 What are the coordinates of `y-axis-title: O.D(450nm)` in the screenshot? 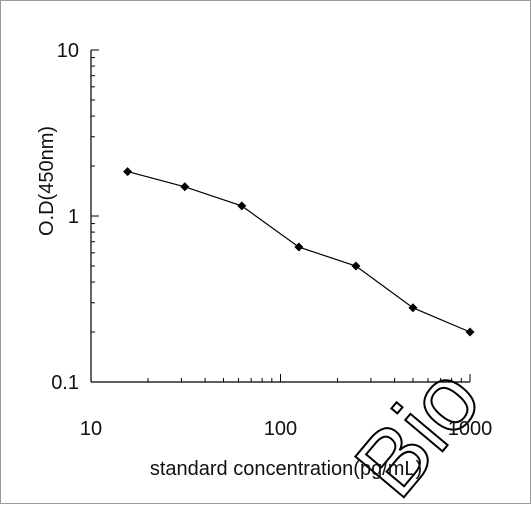 It's located at (47, 181).